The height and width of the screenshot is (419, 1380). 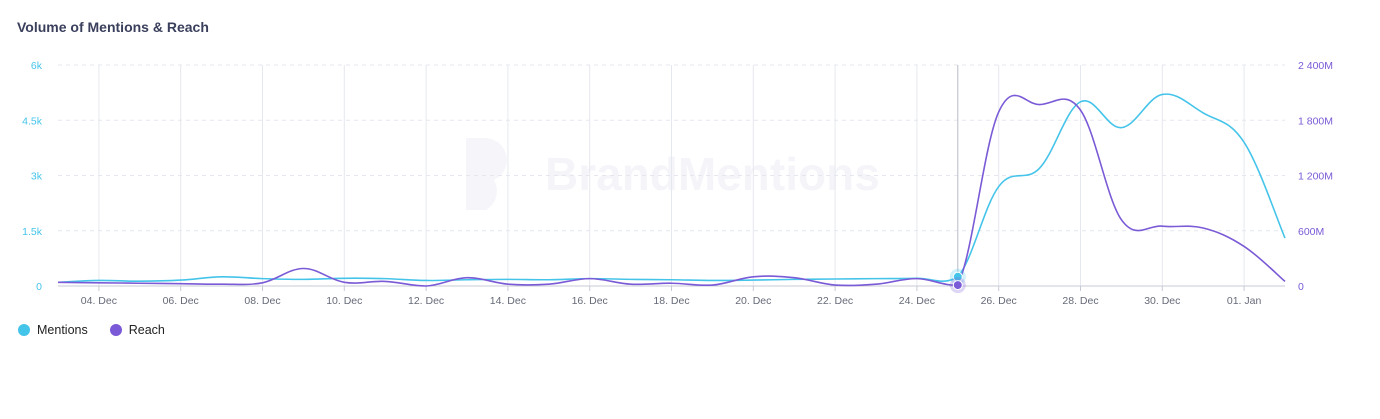 What do you see at coordinates (262, 301) in the screenshot?
I see `x-tick-label: 08. Dec` at bounding box center [262, 301].